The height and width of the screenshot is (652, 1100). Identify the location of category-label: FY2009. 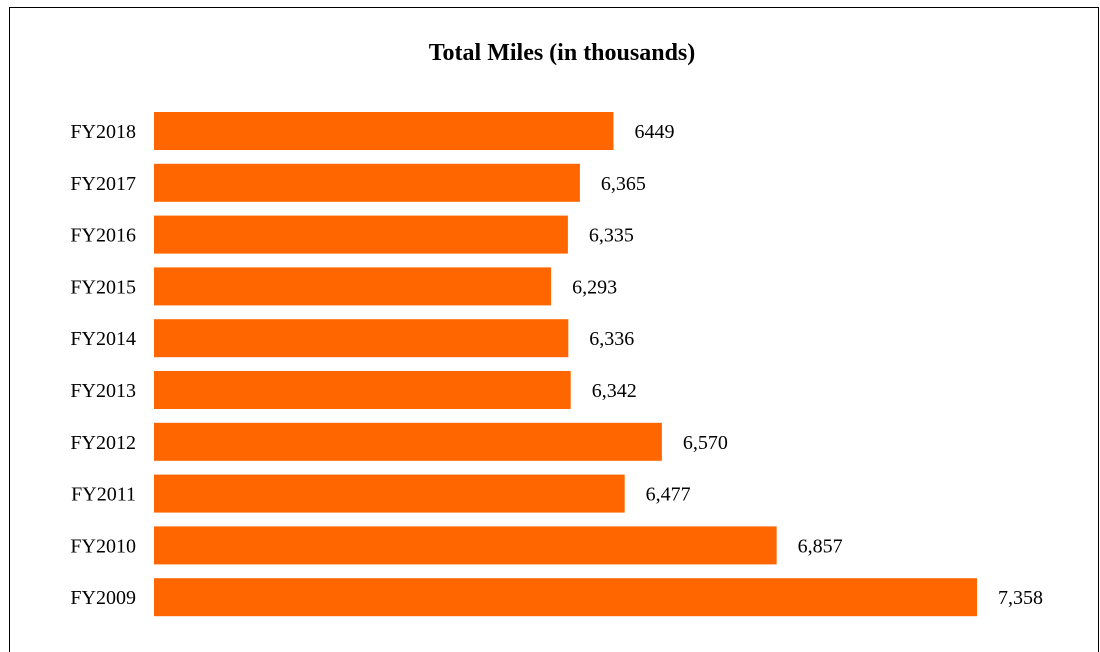
(103, 598).